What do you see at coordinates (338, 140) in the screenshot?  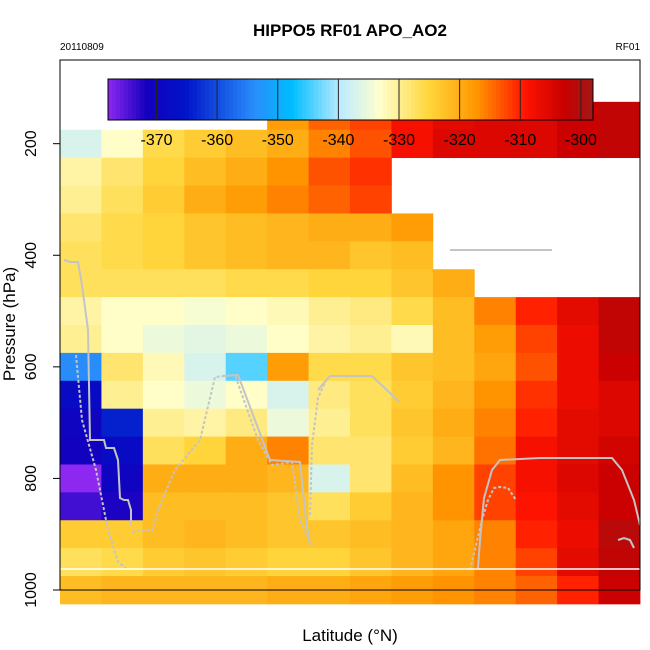 I see `colorbar-tick-label: -340` at bounding box center [338, 140].